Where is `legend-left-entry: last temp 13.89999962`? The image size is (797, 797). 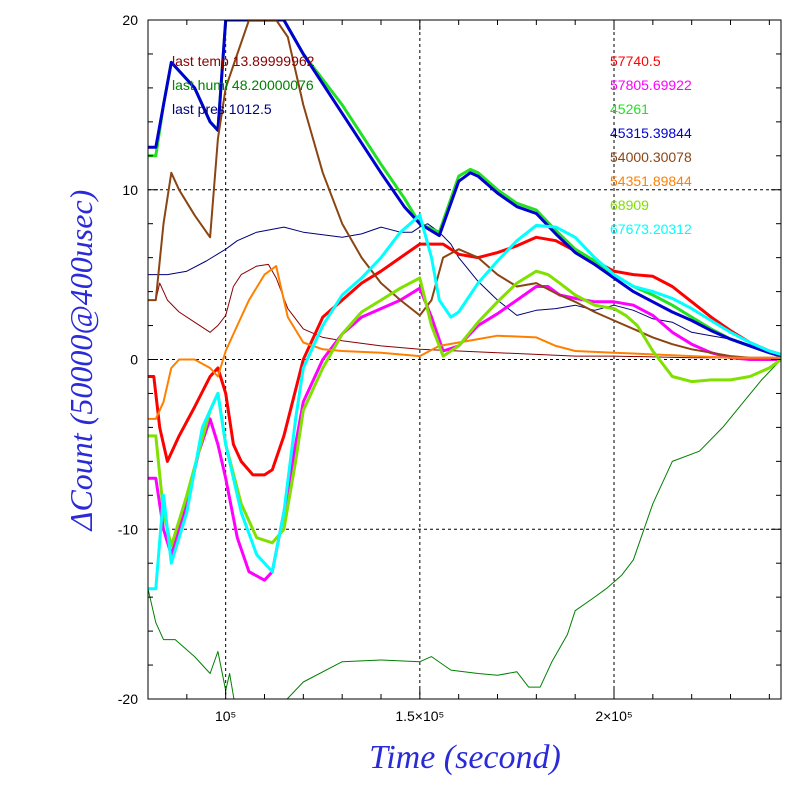 legend-left-entry: last temp 13.89999962 is located at coordinates (243, 61).